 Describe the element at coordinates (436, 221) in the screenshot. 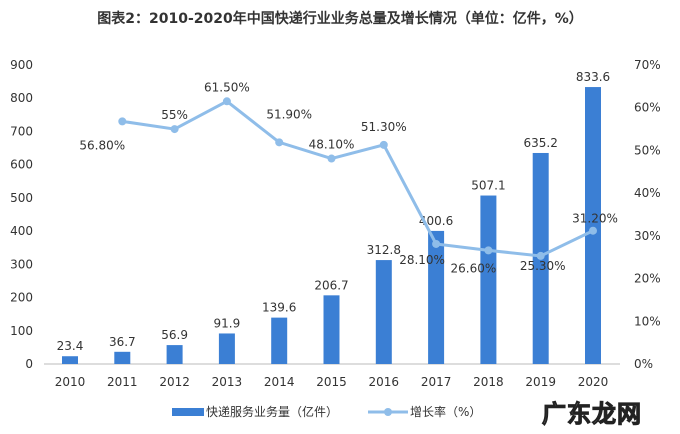

I see `bar-value-label: 400.6` at that location.